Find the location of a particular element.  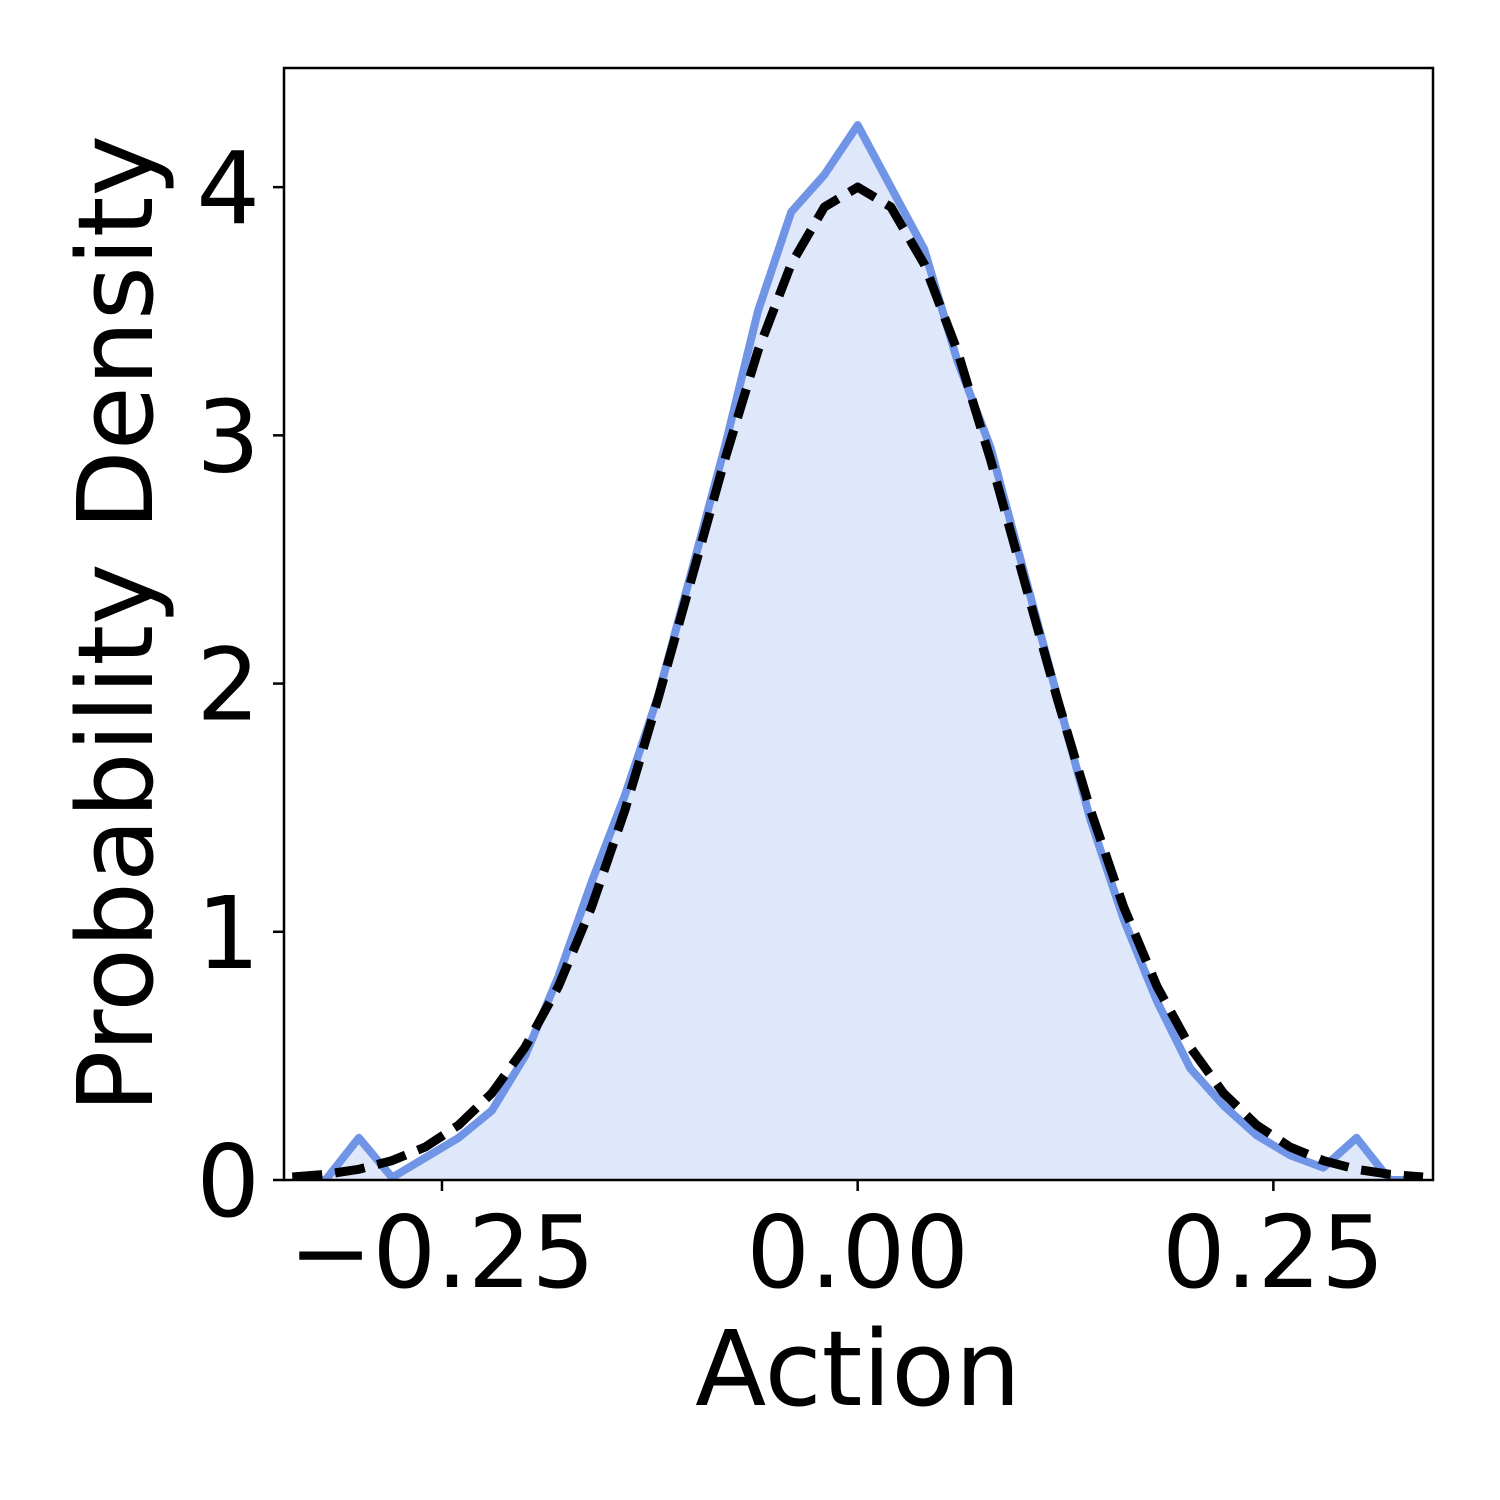

y-tick-label: 1 is located at coordinates (228, 933).